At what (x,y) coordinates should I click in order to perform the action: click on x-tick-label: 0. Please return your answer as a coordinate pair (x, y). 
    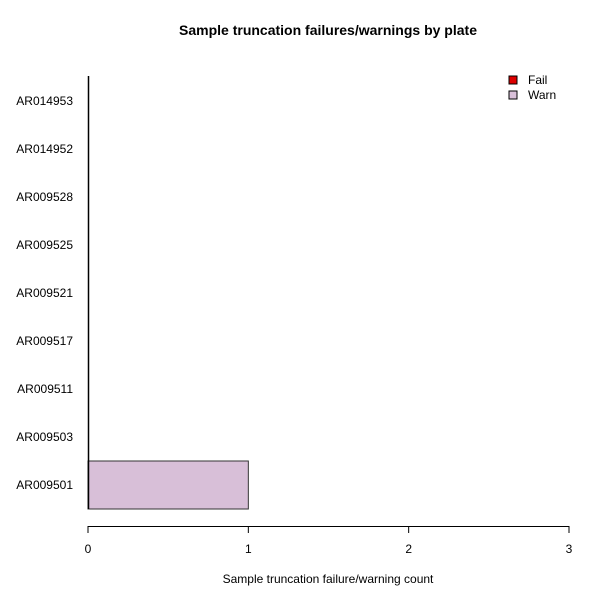
    Looking at the image, I should click on (88, 549).